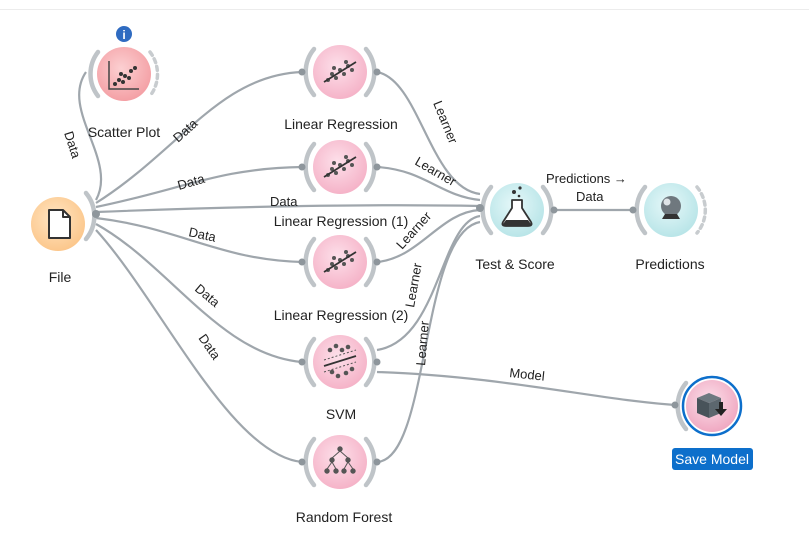  What do you see at coordinates (516, 227) in the screenshot?
I see `node-test-score: Test & Score` at bounding box center [516, 227].